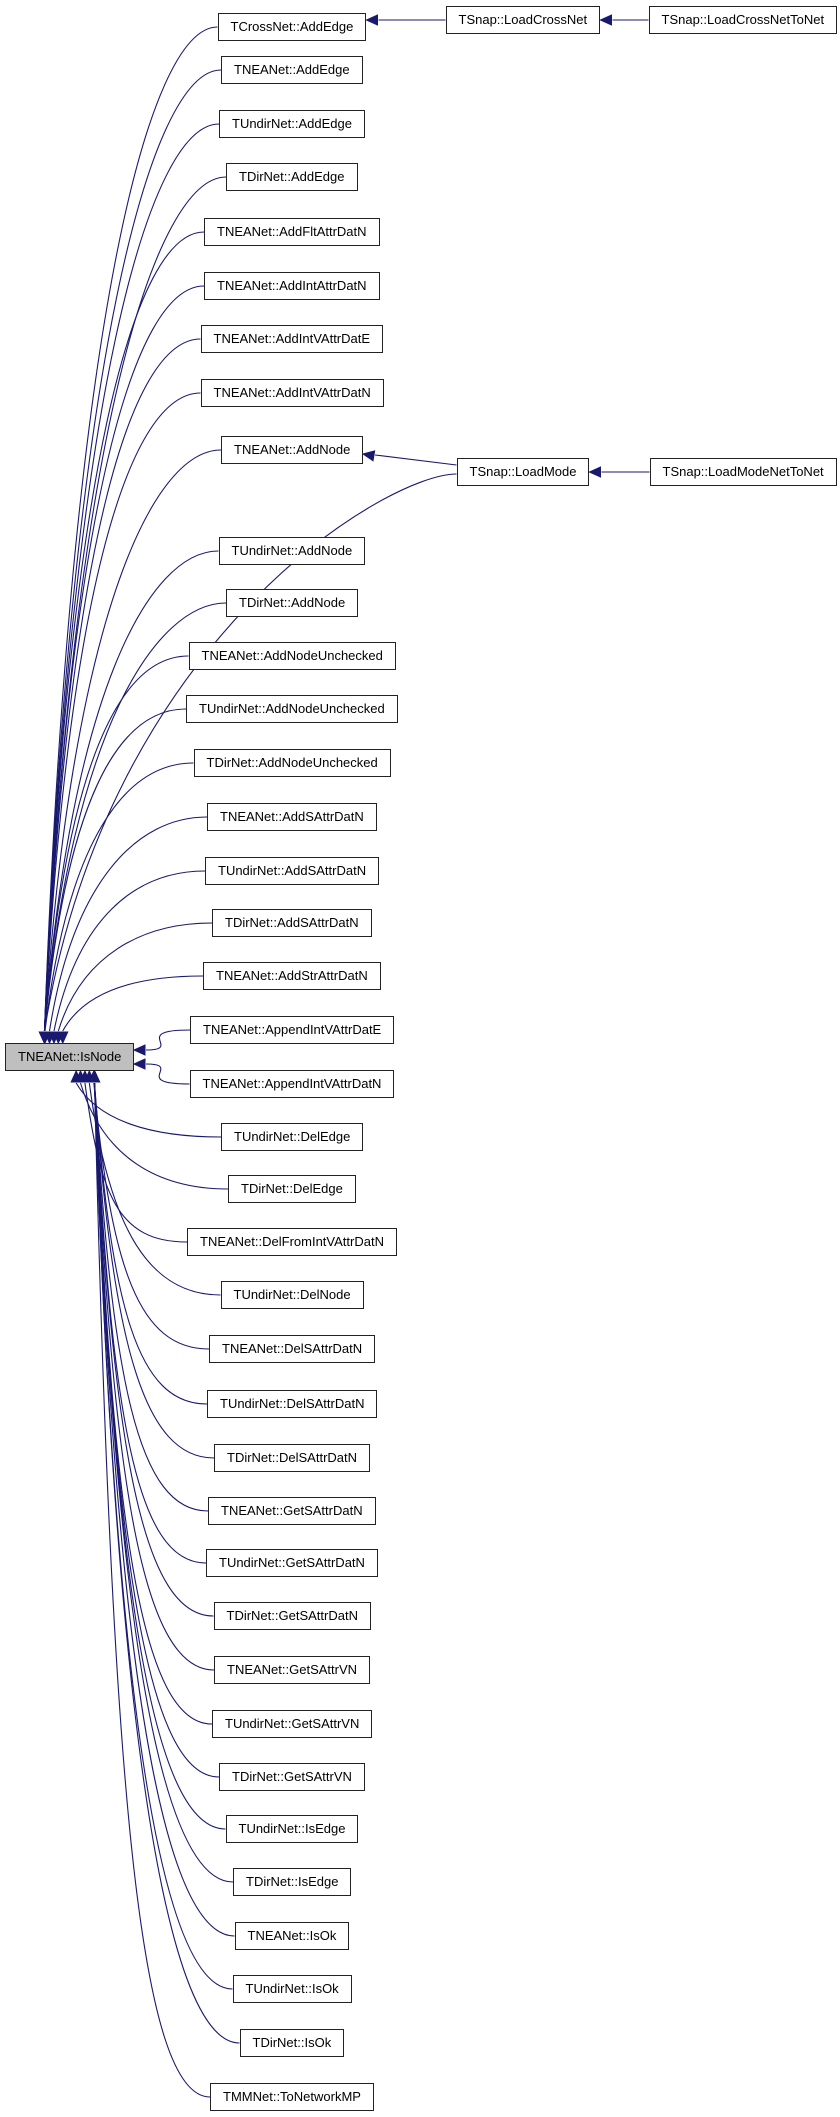 This screenshot has height=2117, width=840. I want to click on caller-node: TDirNet::AddSAttrDatN, so click(292, 923).